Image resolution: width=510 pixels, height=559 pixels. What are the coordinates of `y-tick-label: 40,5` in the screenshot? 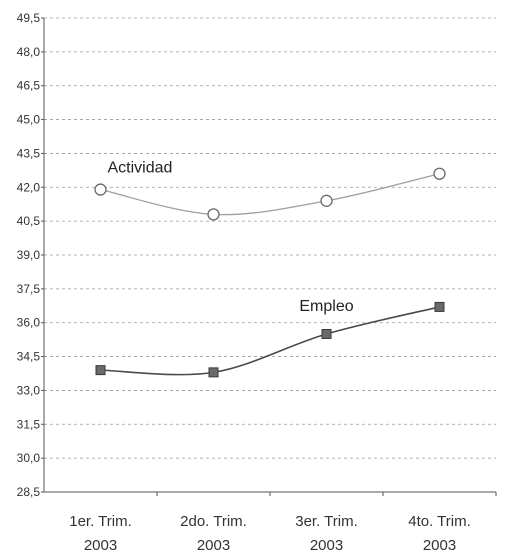 It's located at (29, 221).